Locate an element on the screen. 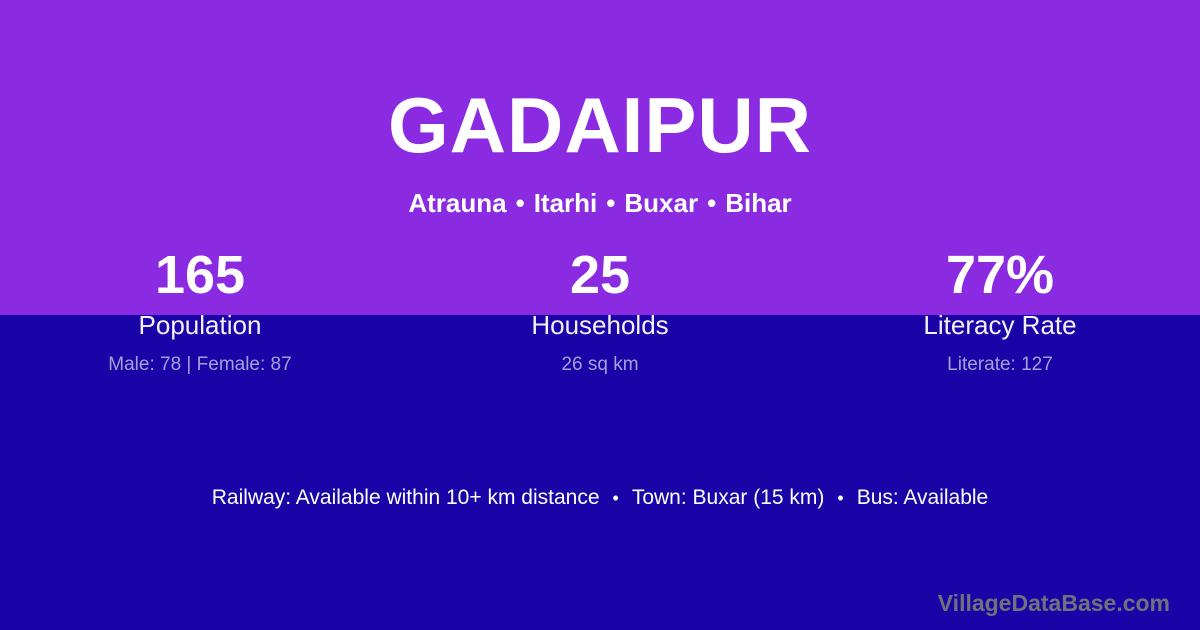 Image resolution: width=1200 pixels, height=630 pixels. amenity-town: Town: Buxar (15 km) is located at coordinates (728, 497).